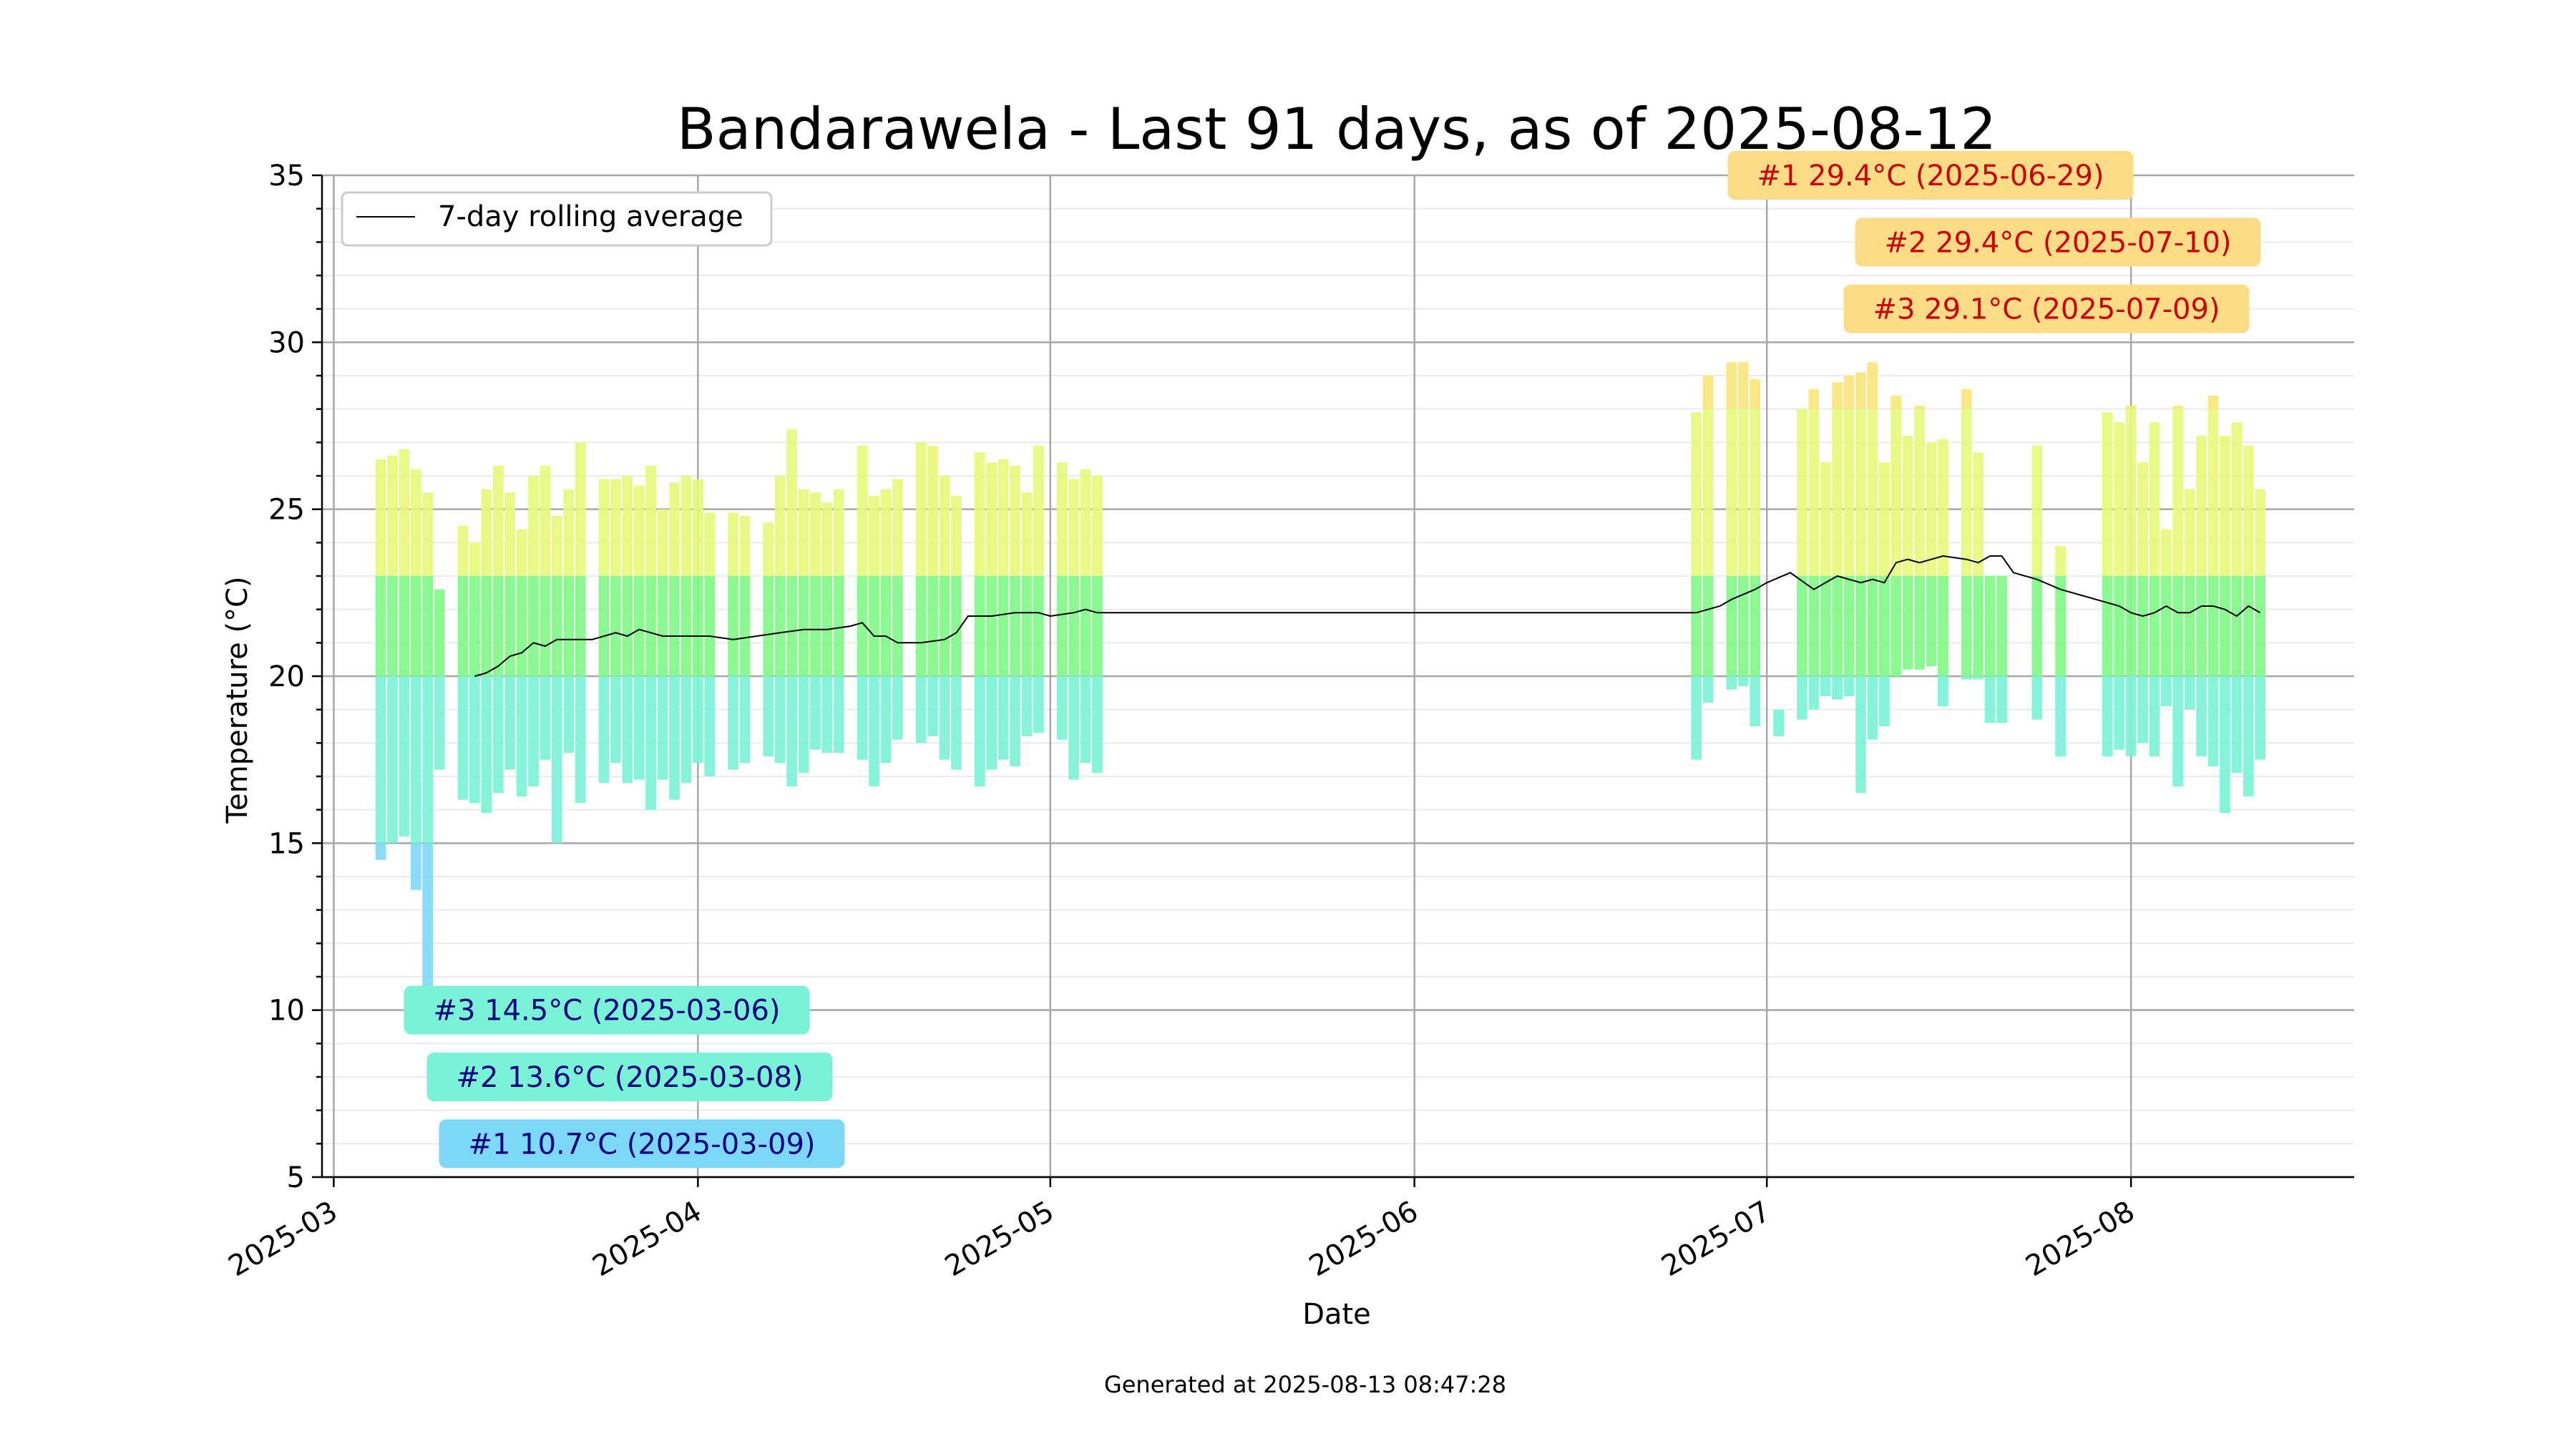 The height and width of the screenshot is (1449, 2576). Describe the element at coordinates (1930, 175) in the screenshot. I see `hottest-annotation: #1 29.4°C (2025-06-29)` at that location.